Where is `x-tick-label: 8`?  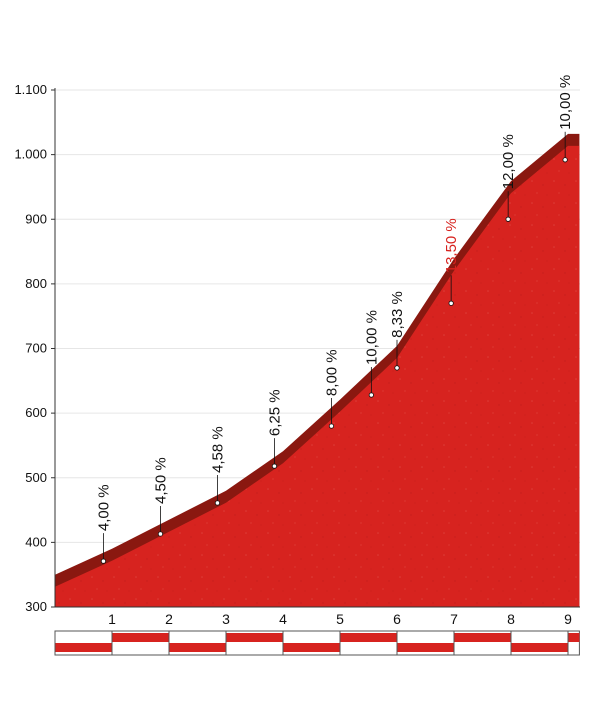 x-tick-label: 8 is located at coordinates (511, 619).